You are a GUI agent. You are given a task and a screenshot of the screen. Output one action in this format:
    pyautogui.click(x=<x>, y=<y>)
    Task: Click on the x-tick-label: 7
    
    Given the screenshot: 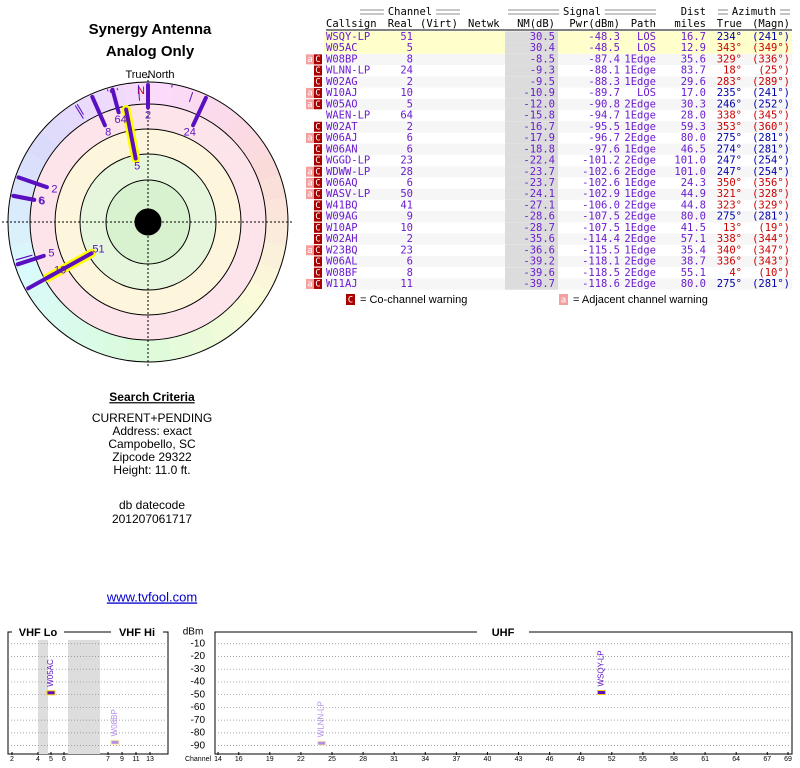 What is the action you would take?
    pyautogui.click(x=108, y=759)
    